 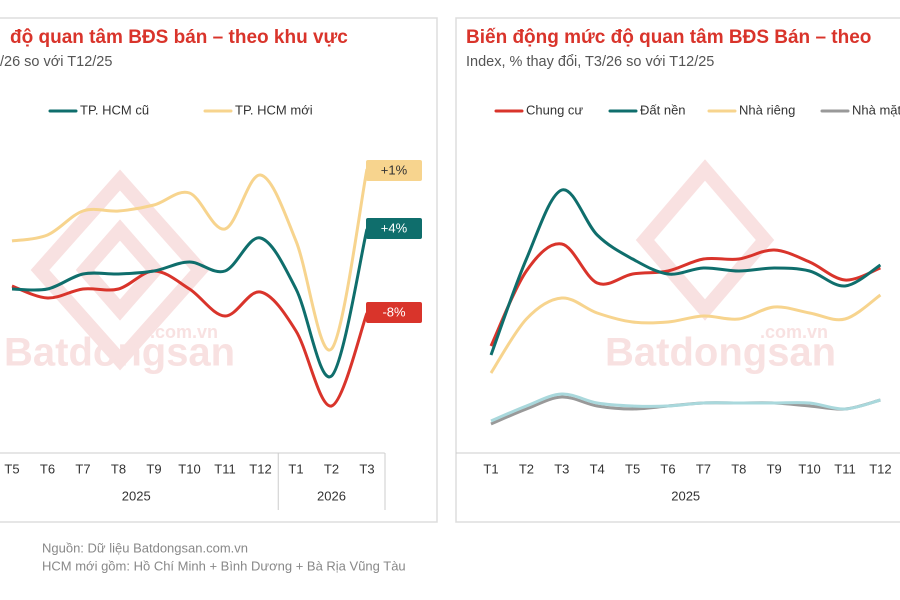 I want to click on annotation: +1%, so click(x=394, y=169).